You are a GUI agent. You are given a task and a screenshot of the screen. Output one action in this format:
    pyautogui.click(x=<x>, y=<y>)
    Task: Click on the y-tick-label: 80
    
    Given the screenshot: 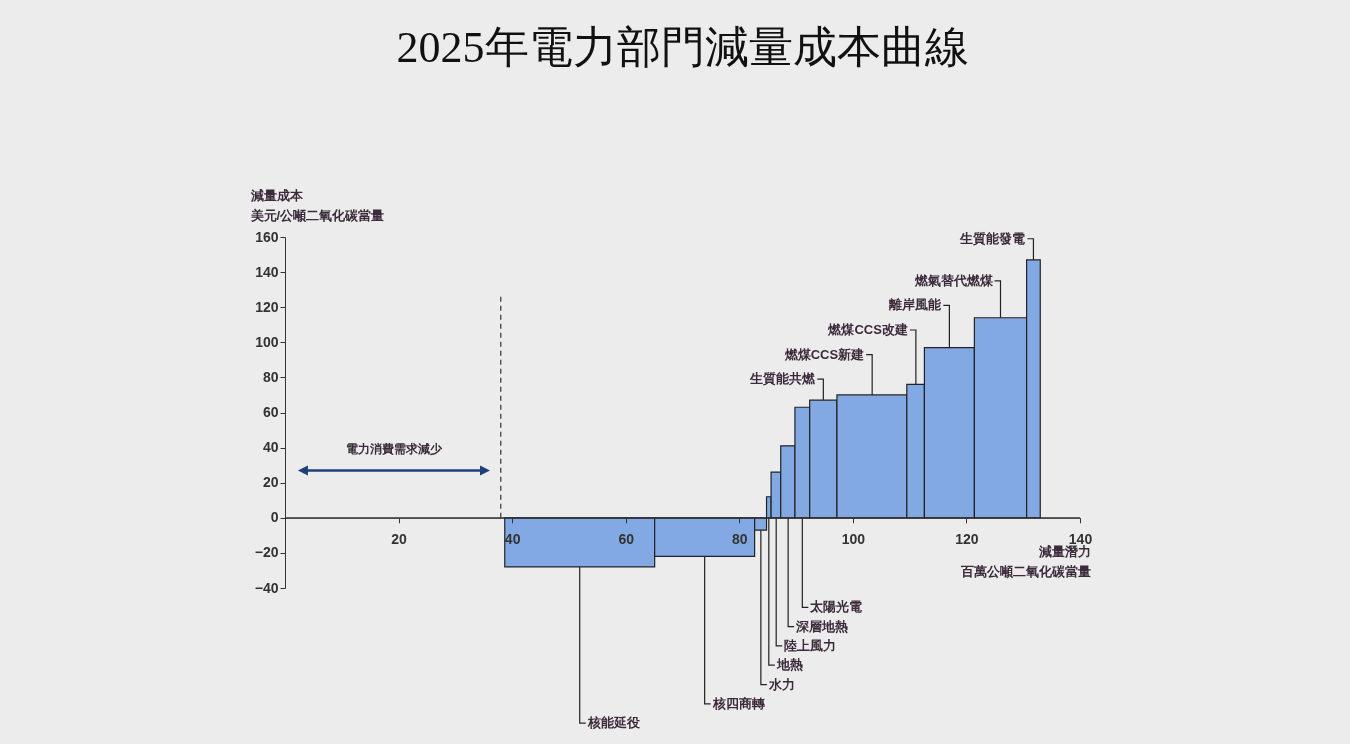 What is the action you would take?
    pyautogui.click(x=270, y=376)
    